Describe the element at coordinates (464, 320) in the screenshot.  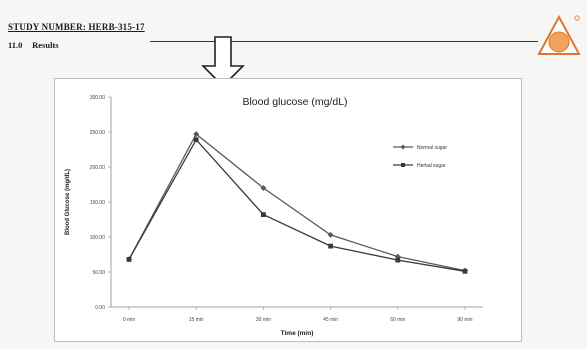
I see `x-tick-label: 90 min` at that location.